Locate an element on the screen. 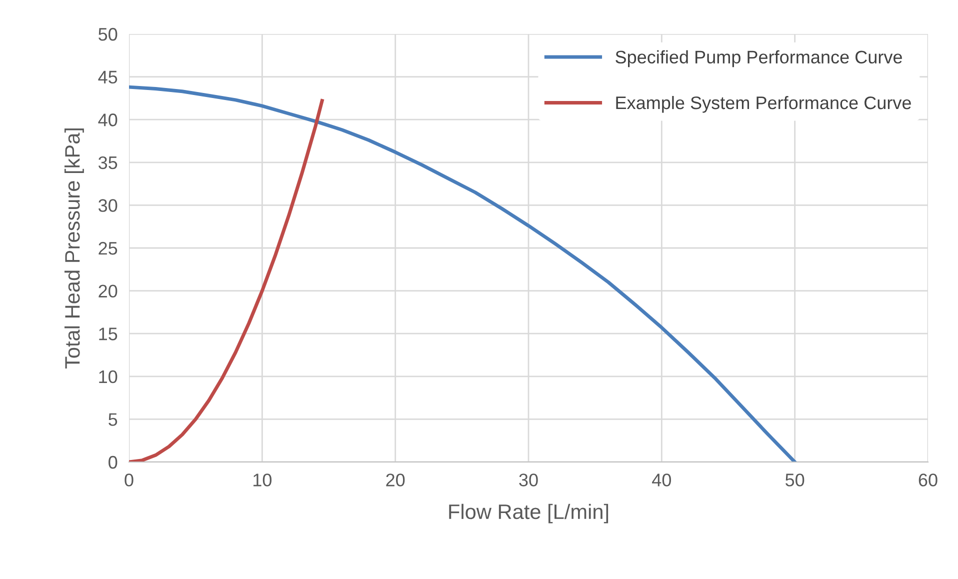  y-tick-label: 40 is located at coordinates (108, 120).